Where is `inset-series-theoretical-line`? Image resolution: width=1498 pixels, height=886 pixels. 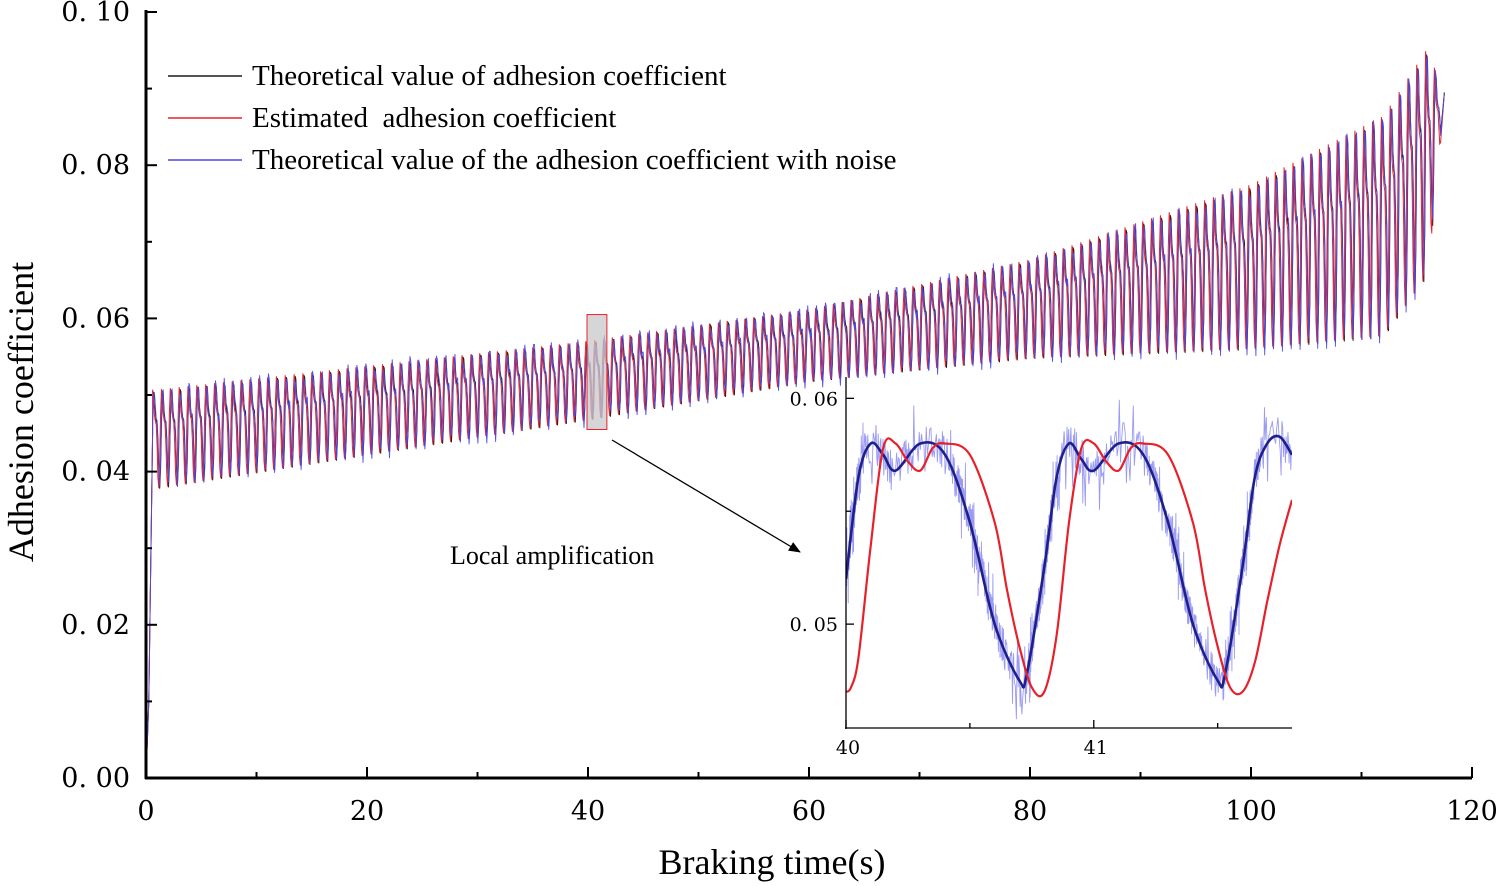
inset-series-theoretical-line is located at coordinates (1069, 561).